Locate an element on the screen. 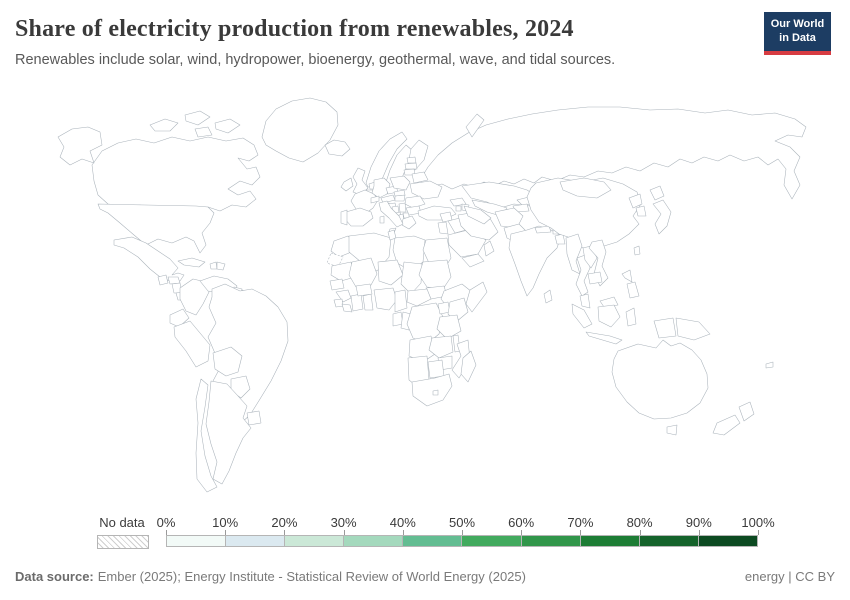 This screenshot has height=600, width=850. country-peru is located at coordinates (192, 344).